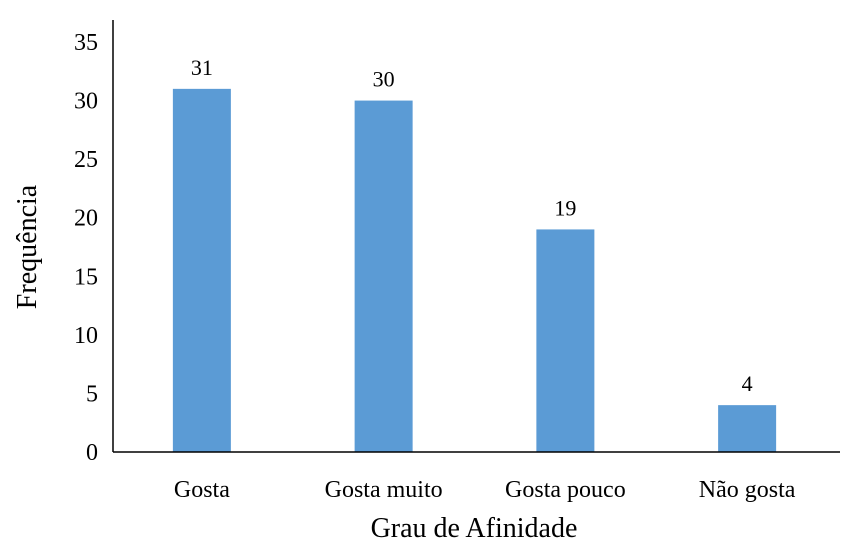  Describe the element at coordinates (86, 248) in the screenshot. I see `y-axis-tick-labels: 0 5 10 15 20 25 30 35` at that location.